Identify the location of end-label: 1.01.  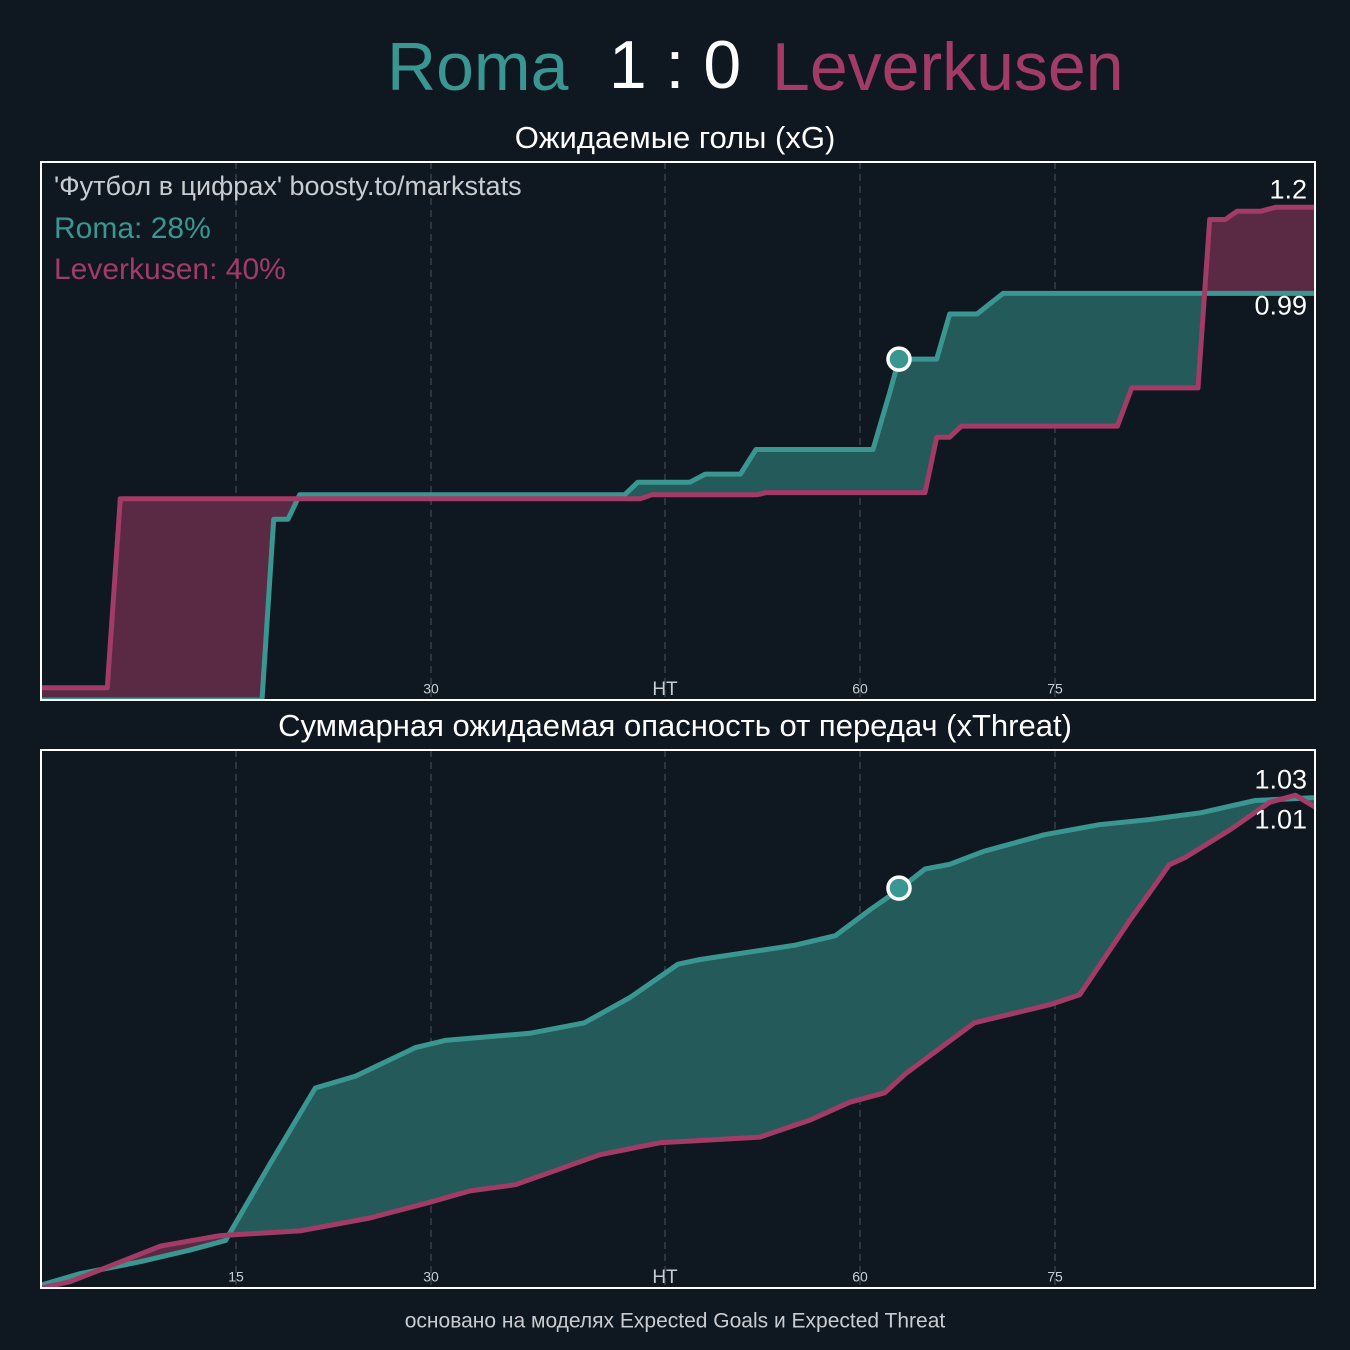
(1280, 819).